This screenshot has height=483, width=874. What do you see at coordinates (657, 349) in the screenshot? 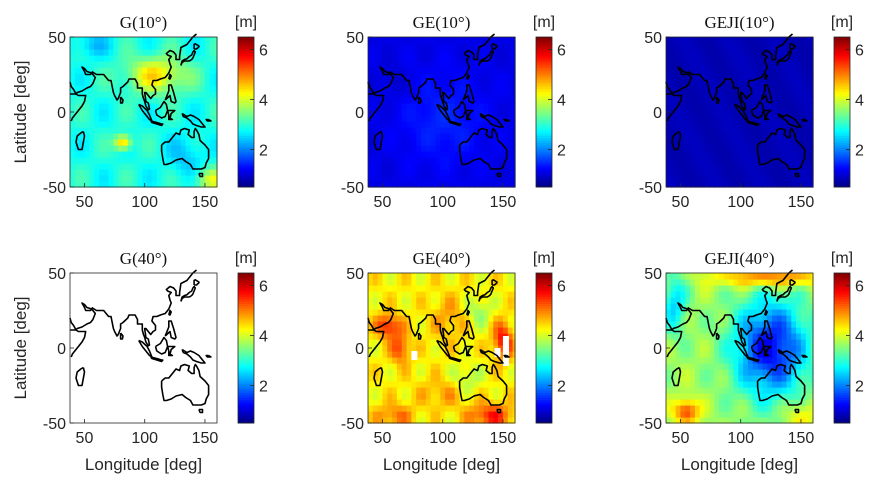
I see `y-tick-label: 0` at bounding box center [657, 349].